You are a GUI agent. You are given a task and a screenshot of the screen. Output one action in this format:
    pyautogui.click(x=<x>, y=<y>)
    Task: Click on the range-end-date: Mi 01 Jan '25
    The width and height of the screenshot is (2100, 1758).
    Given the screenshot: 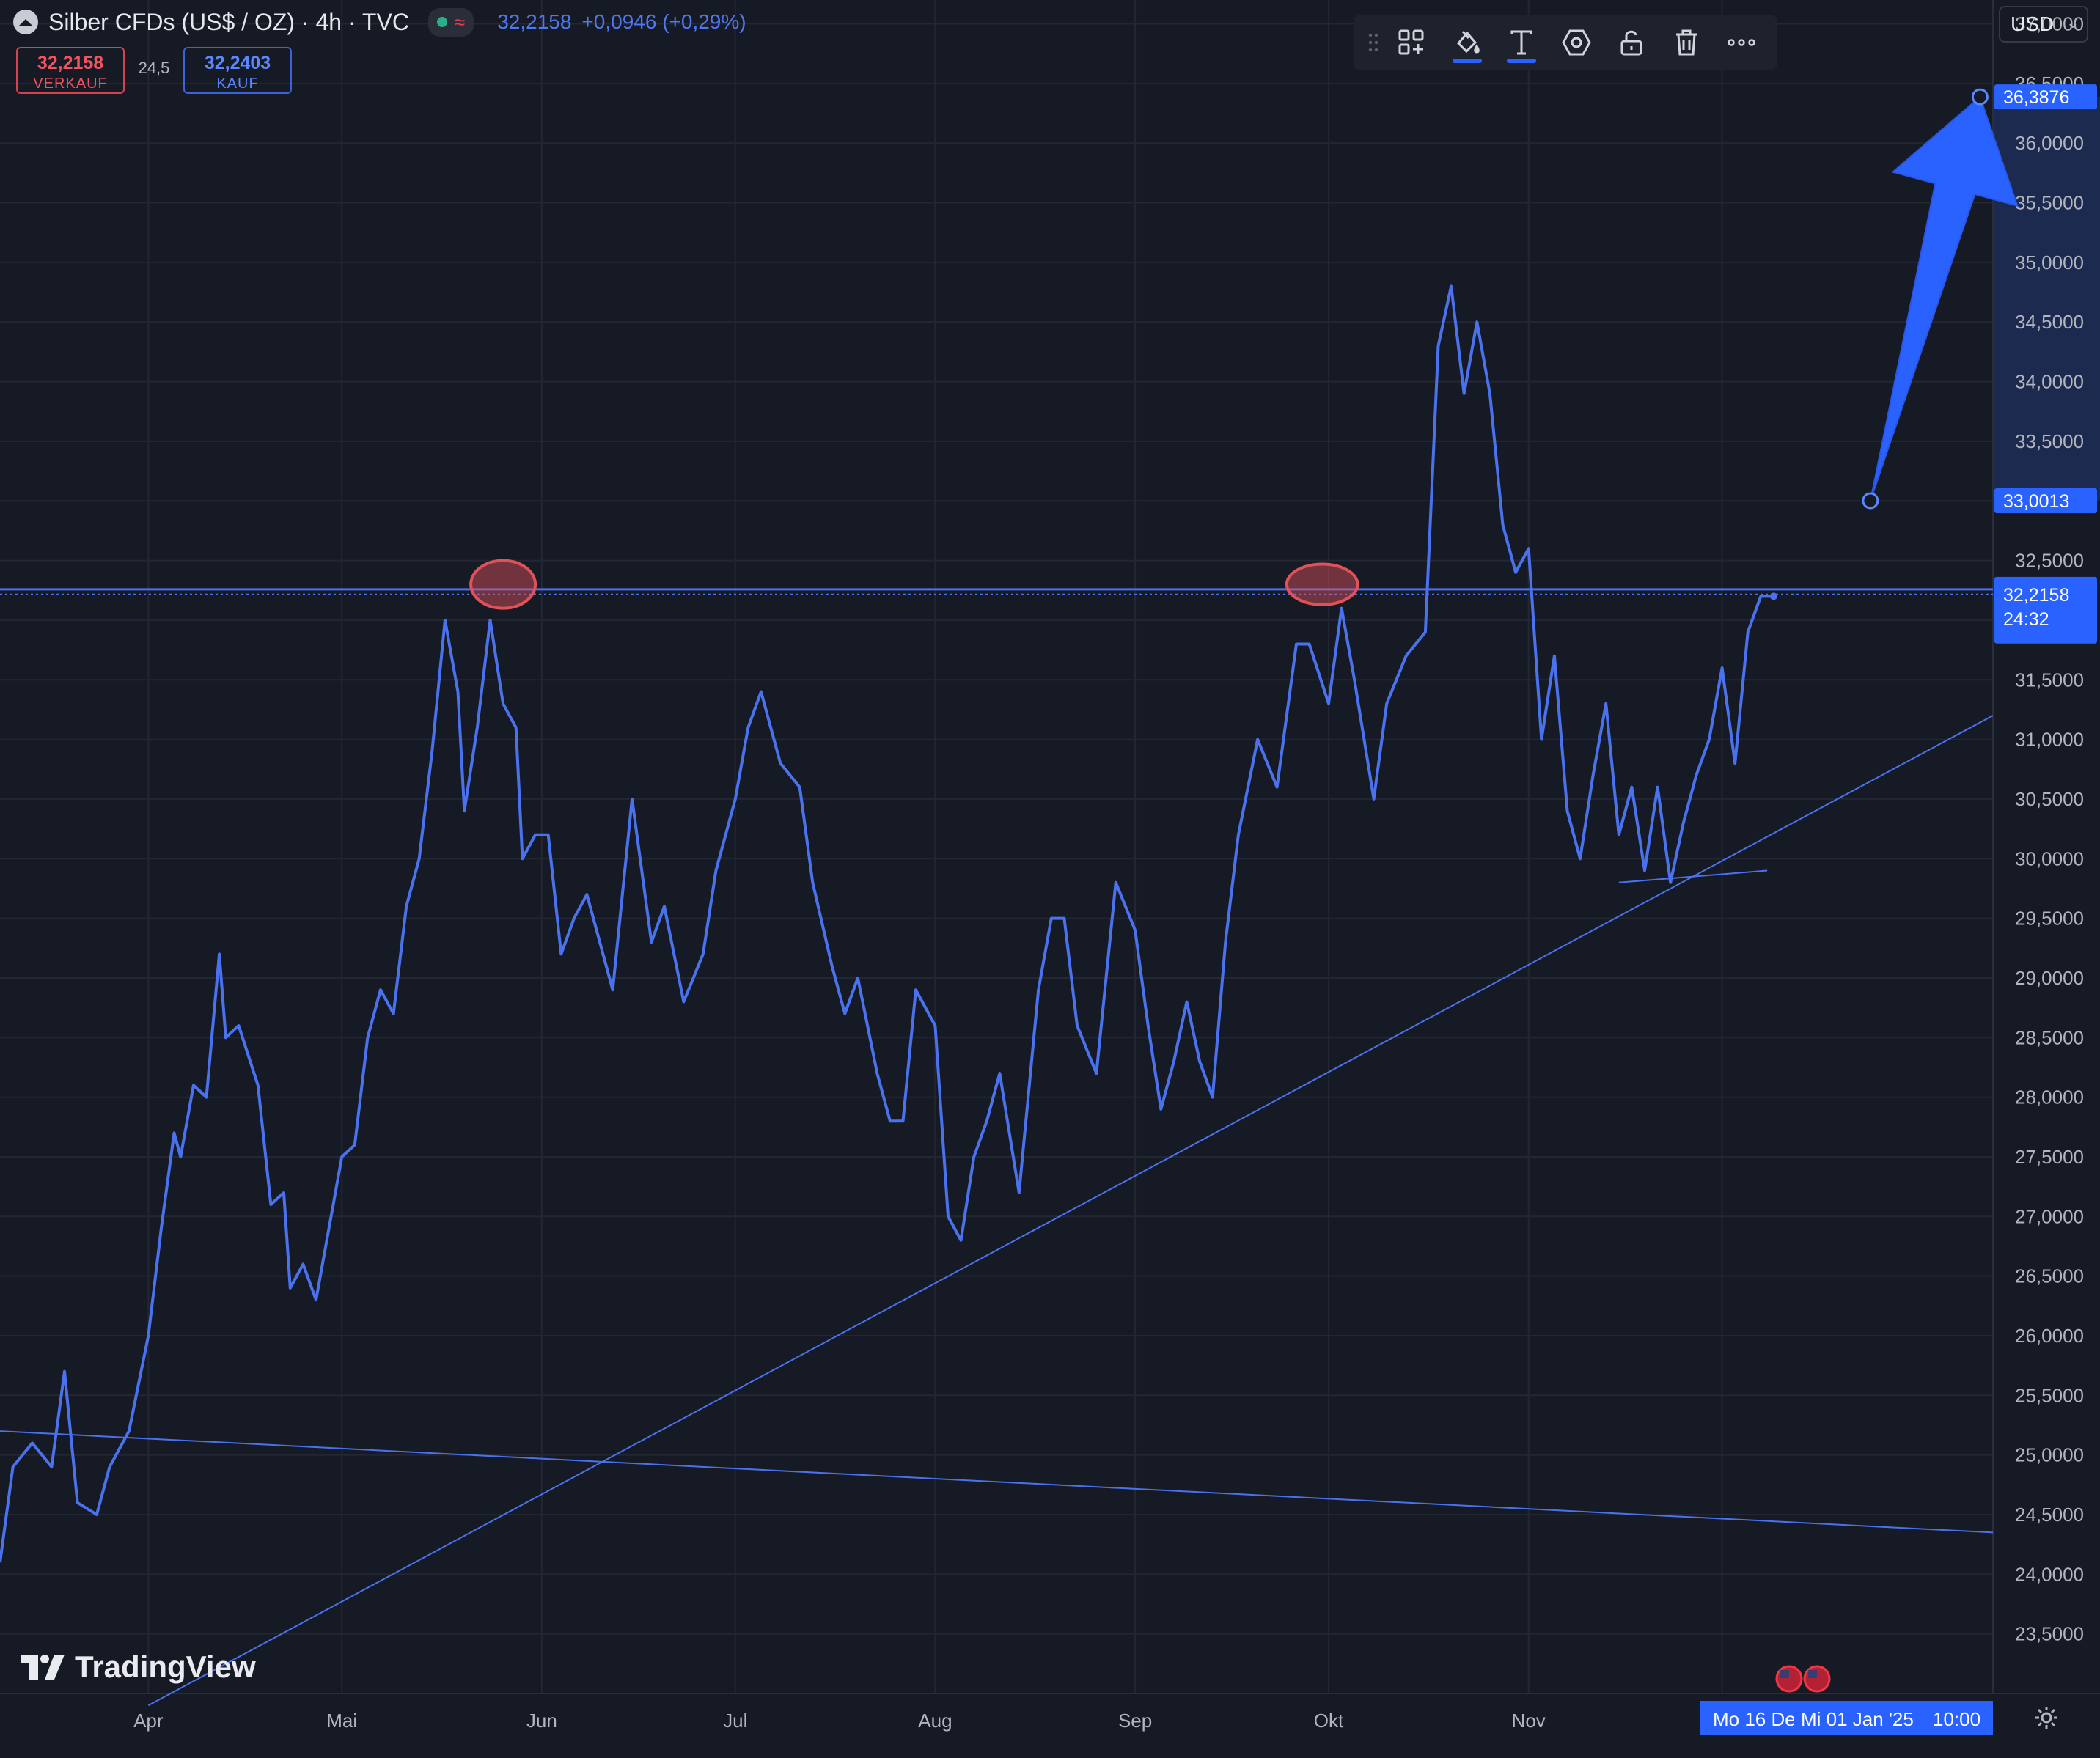 What is the action you would take?
    pyautogui.click(x=1857, y=1719)
    